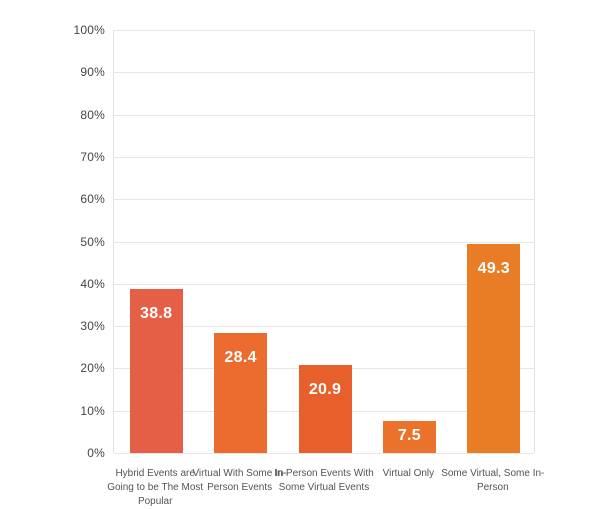 This screenshot has width=602, height=509. Describe the element at coordinates (92, 156) in the screenshot. I see `y-tick-label-70: 70%` at that location.